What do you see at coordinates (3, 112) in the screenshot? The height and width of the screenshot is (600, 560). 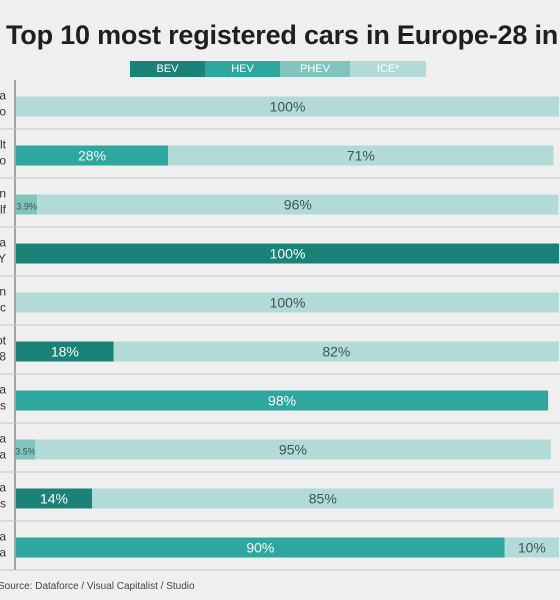 I see `category-label: Sandero` at bounding box center [3, 112].